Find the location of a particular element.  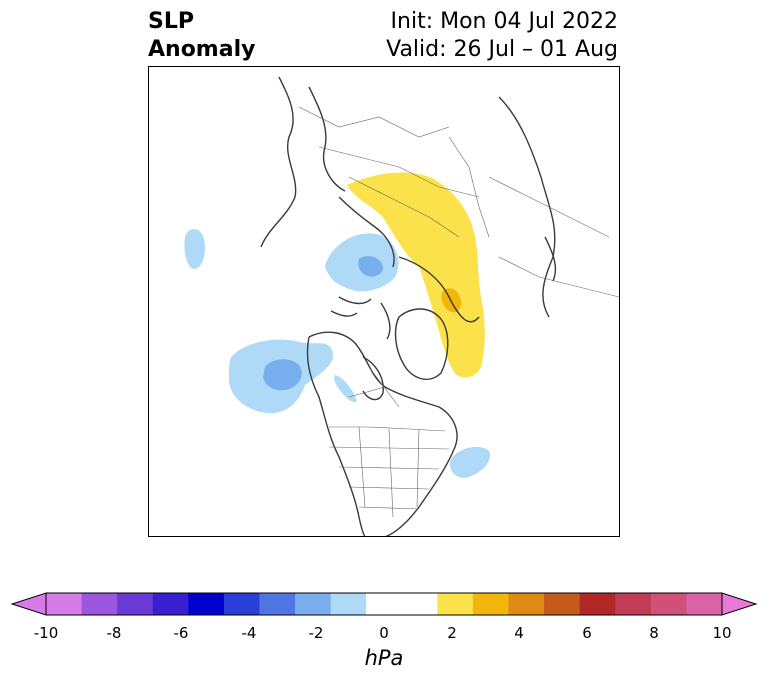

negative-anomaly-atlantic is located at coordinates (470, 462).